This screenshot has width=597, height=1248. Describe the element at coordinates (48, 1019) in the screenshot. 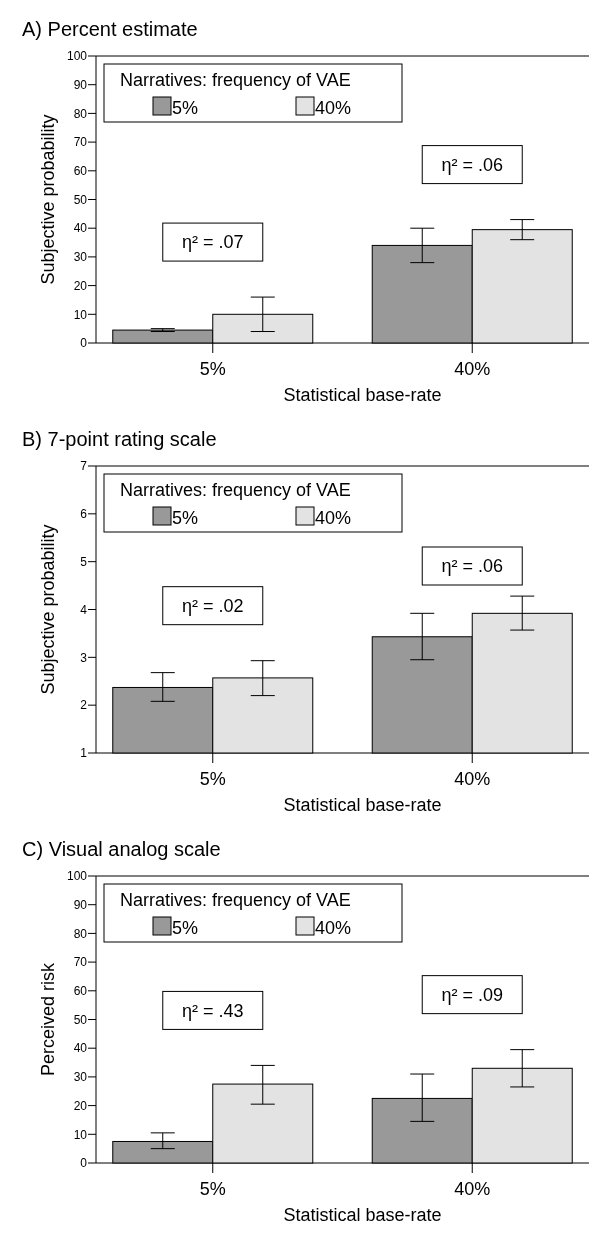

I see `y-axis-title: Perceived risk` at that location.